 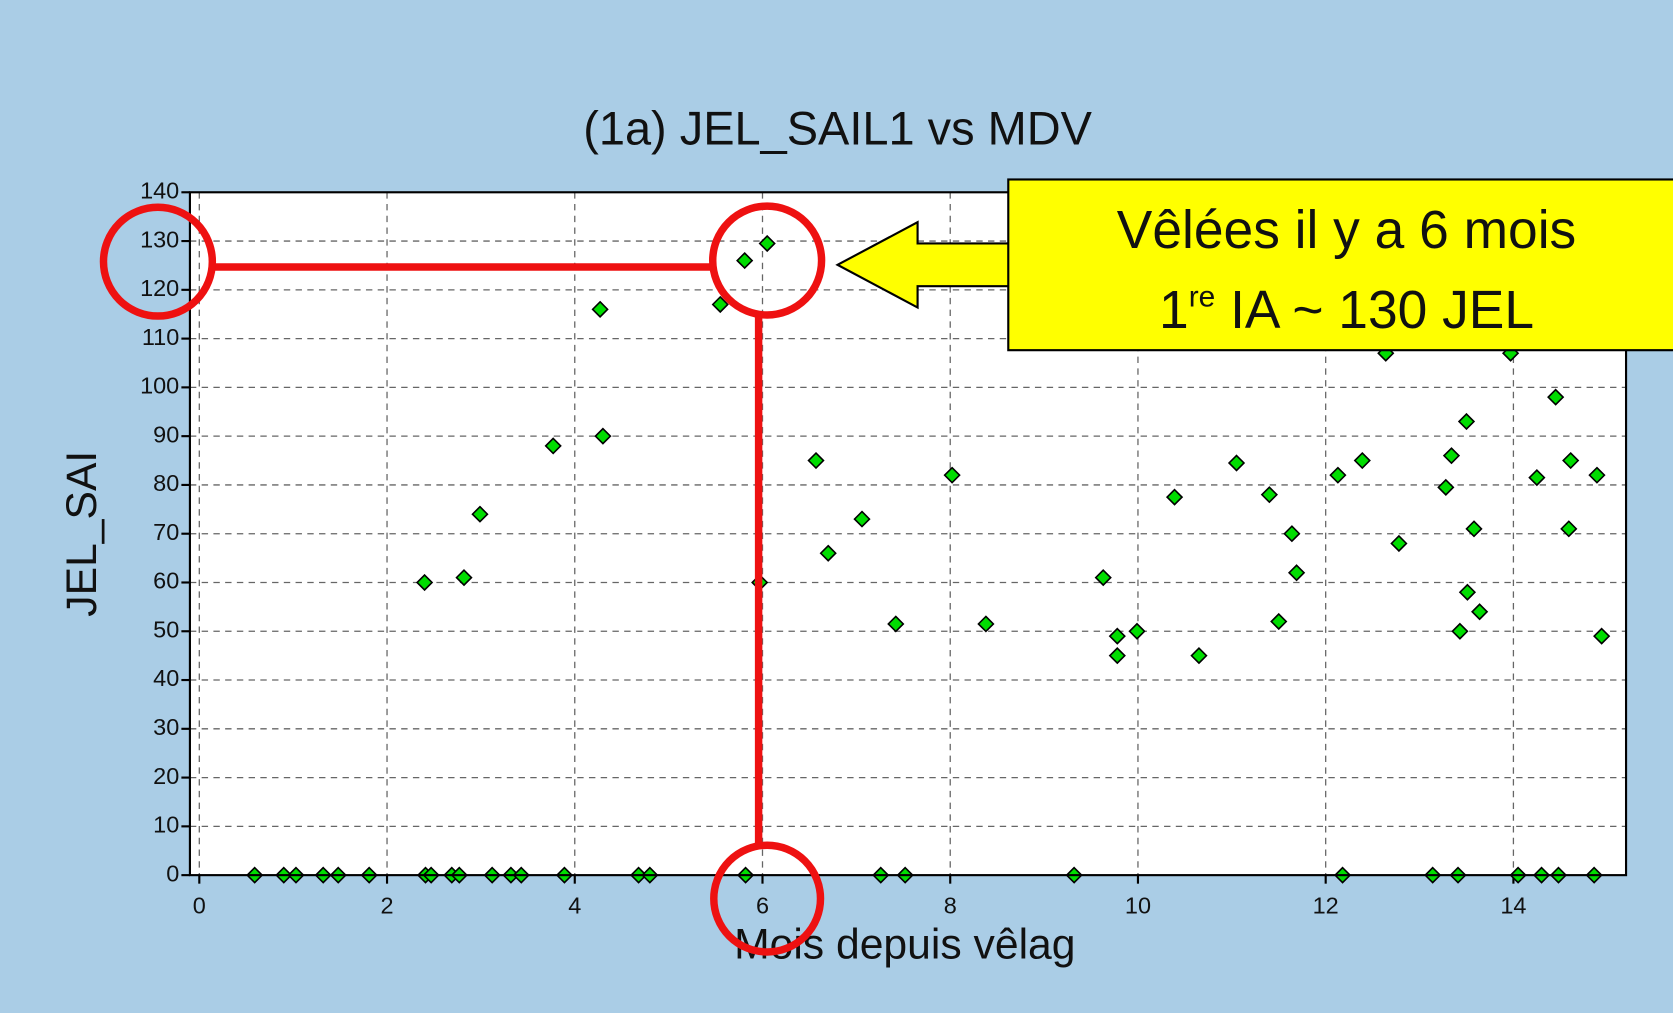 I want to click on y-tick-label: 40, so click(x=166, y=678).